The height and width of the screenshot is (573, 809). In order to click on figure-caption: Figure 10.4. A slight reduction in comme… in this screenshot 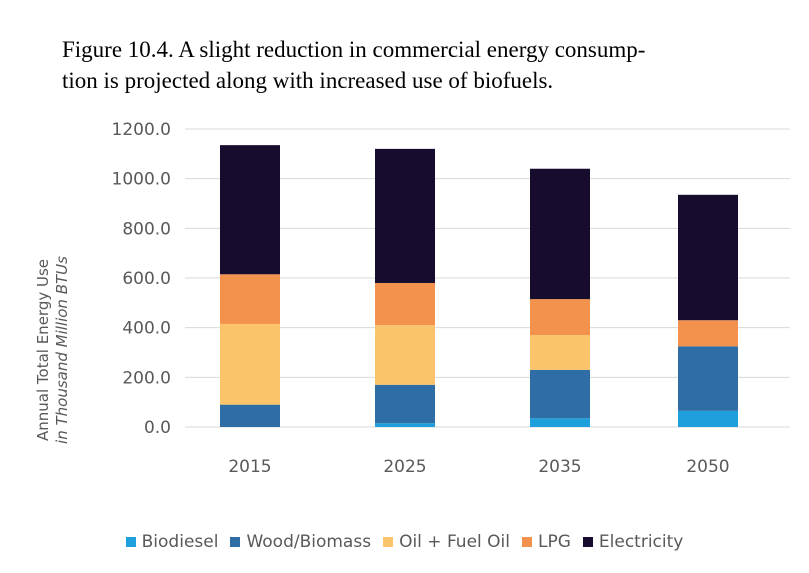, I will do `click(412, 65)`.